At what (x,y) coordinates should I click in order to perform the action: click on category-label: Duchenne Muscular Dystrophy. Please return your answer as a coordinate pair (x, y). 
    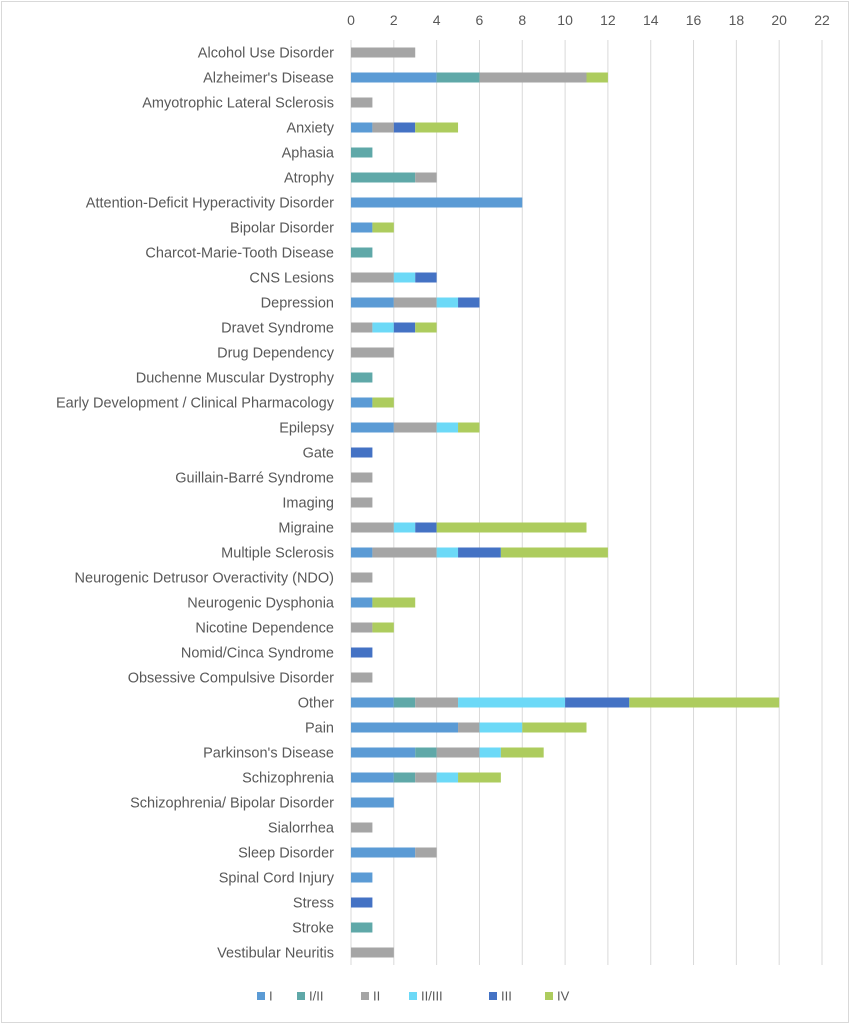
    Looking at the image, I should click on (235, 379).